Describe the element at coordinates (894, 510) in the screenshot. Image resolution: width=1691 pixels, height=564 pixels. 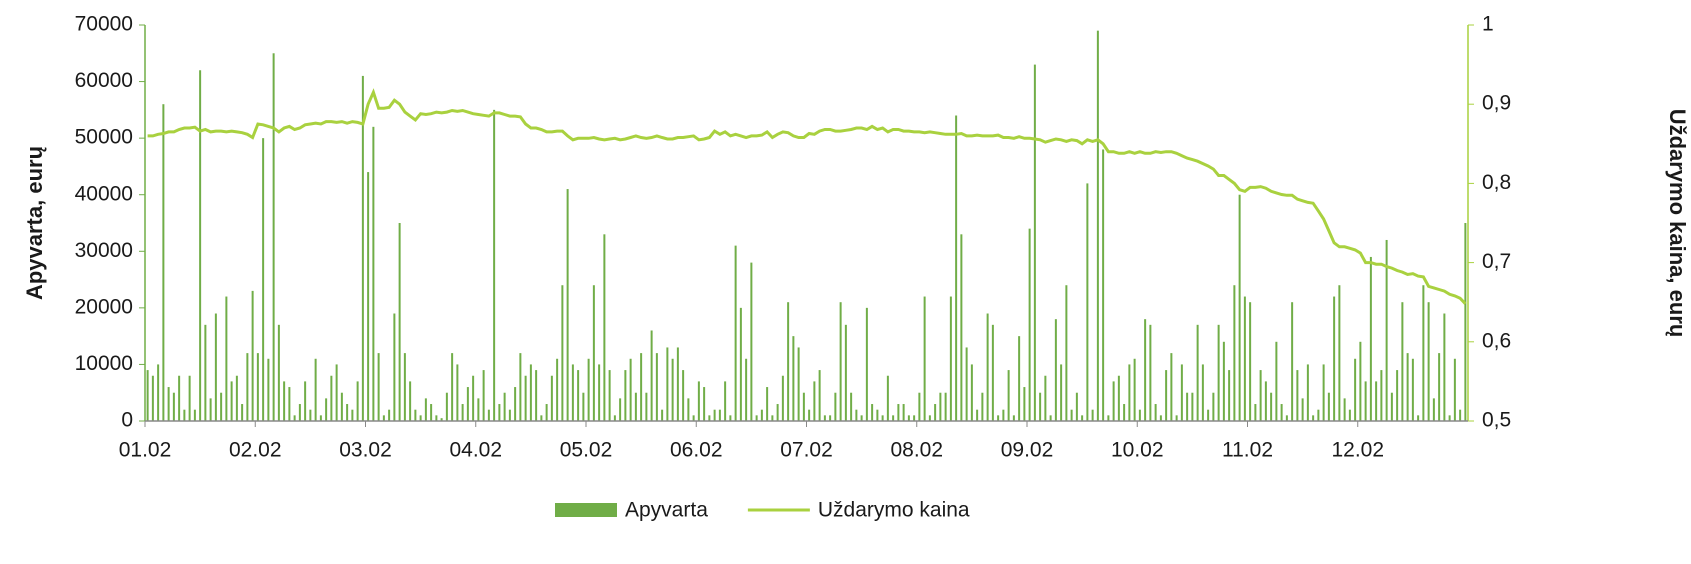
I see `legend-label: Uždarymo kaina` at that location.